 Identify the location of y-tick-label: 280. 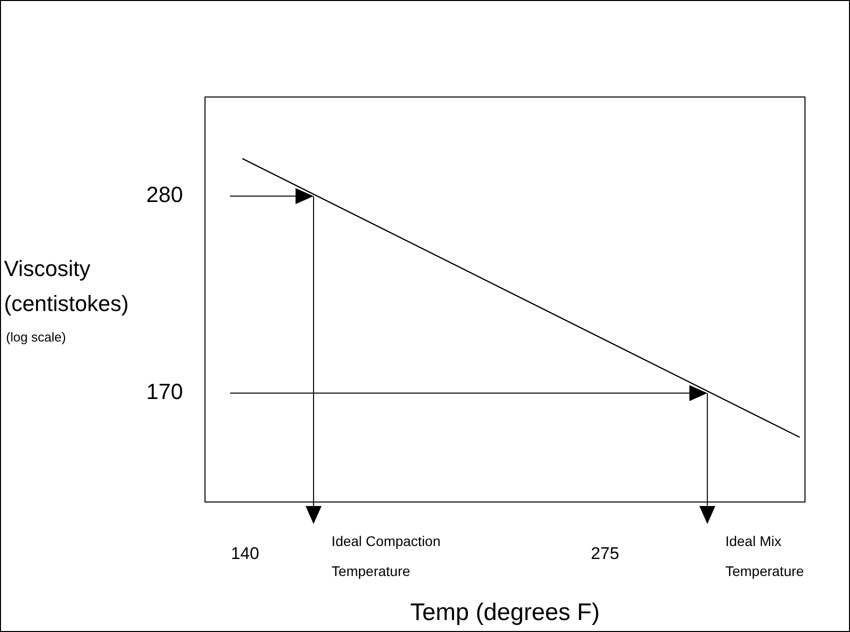
(164, 195).